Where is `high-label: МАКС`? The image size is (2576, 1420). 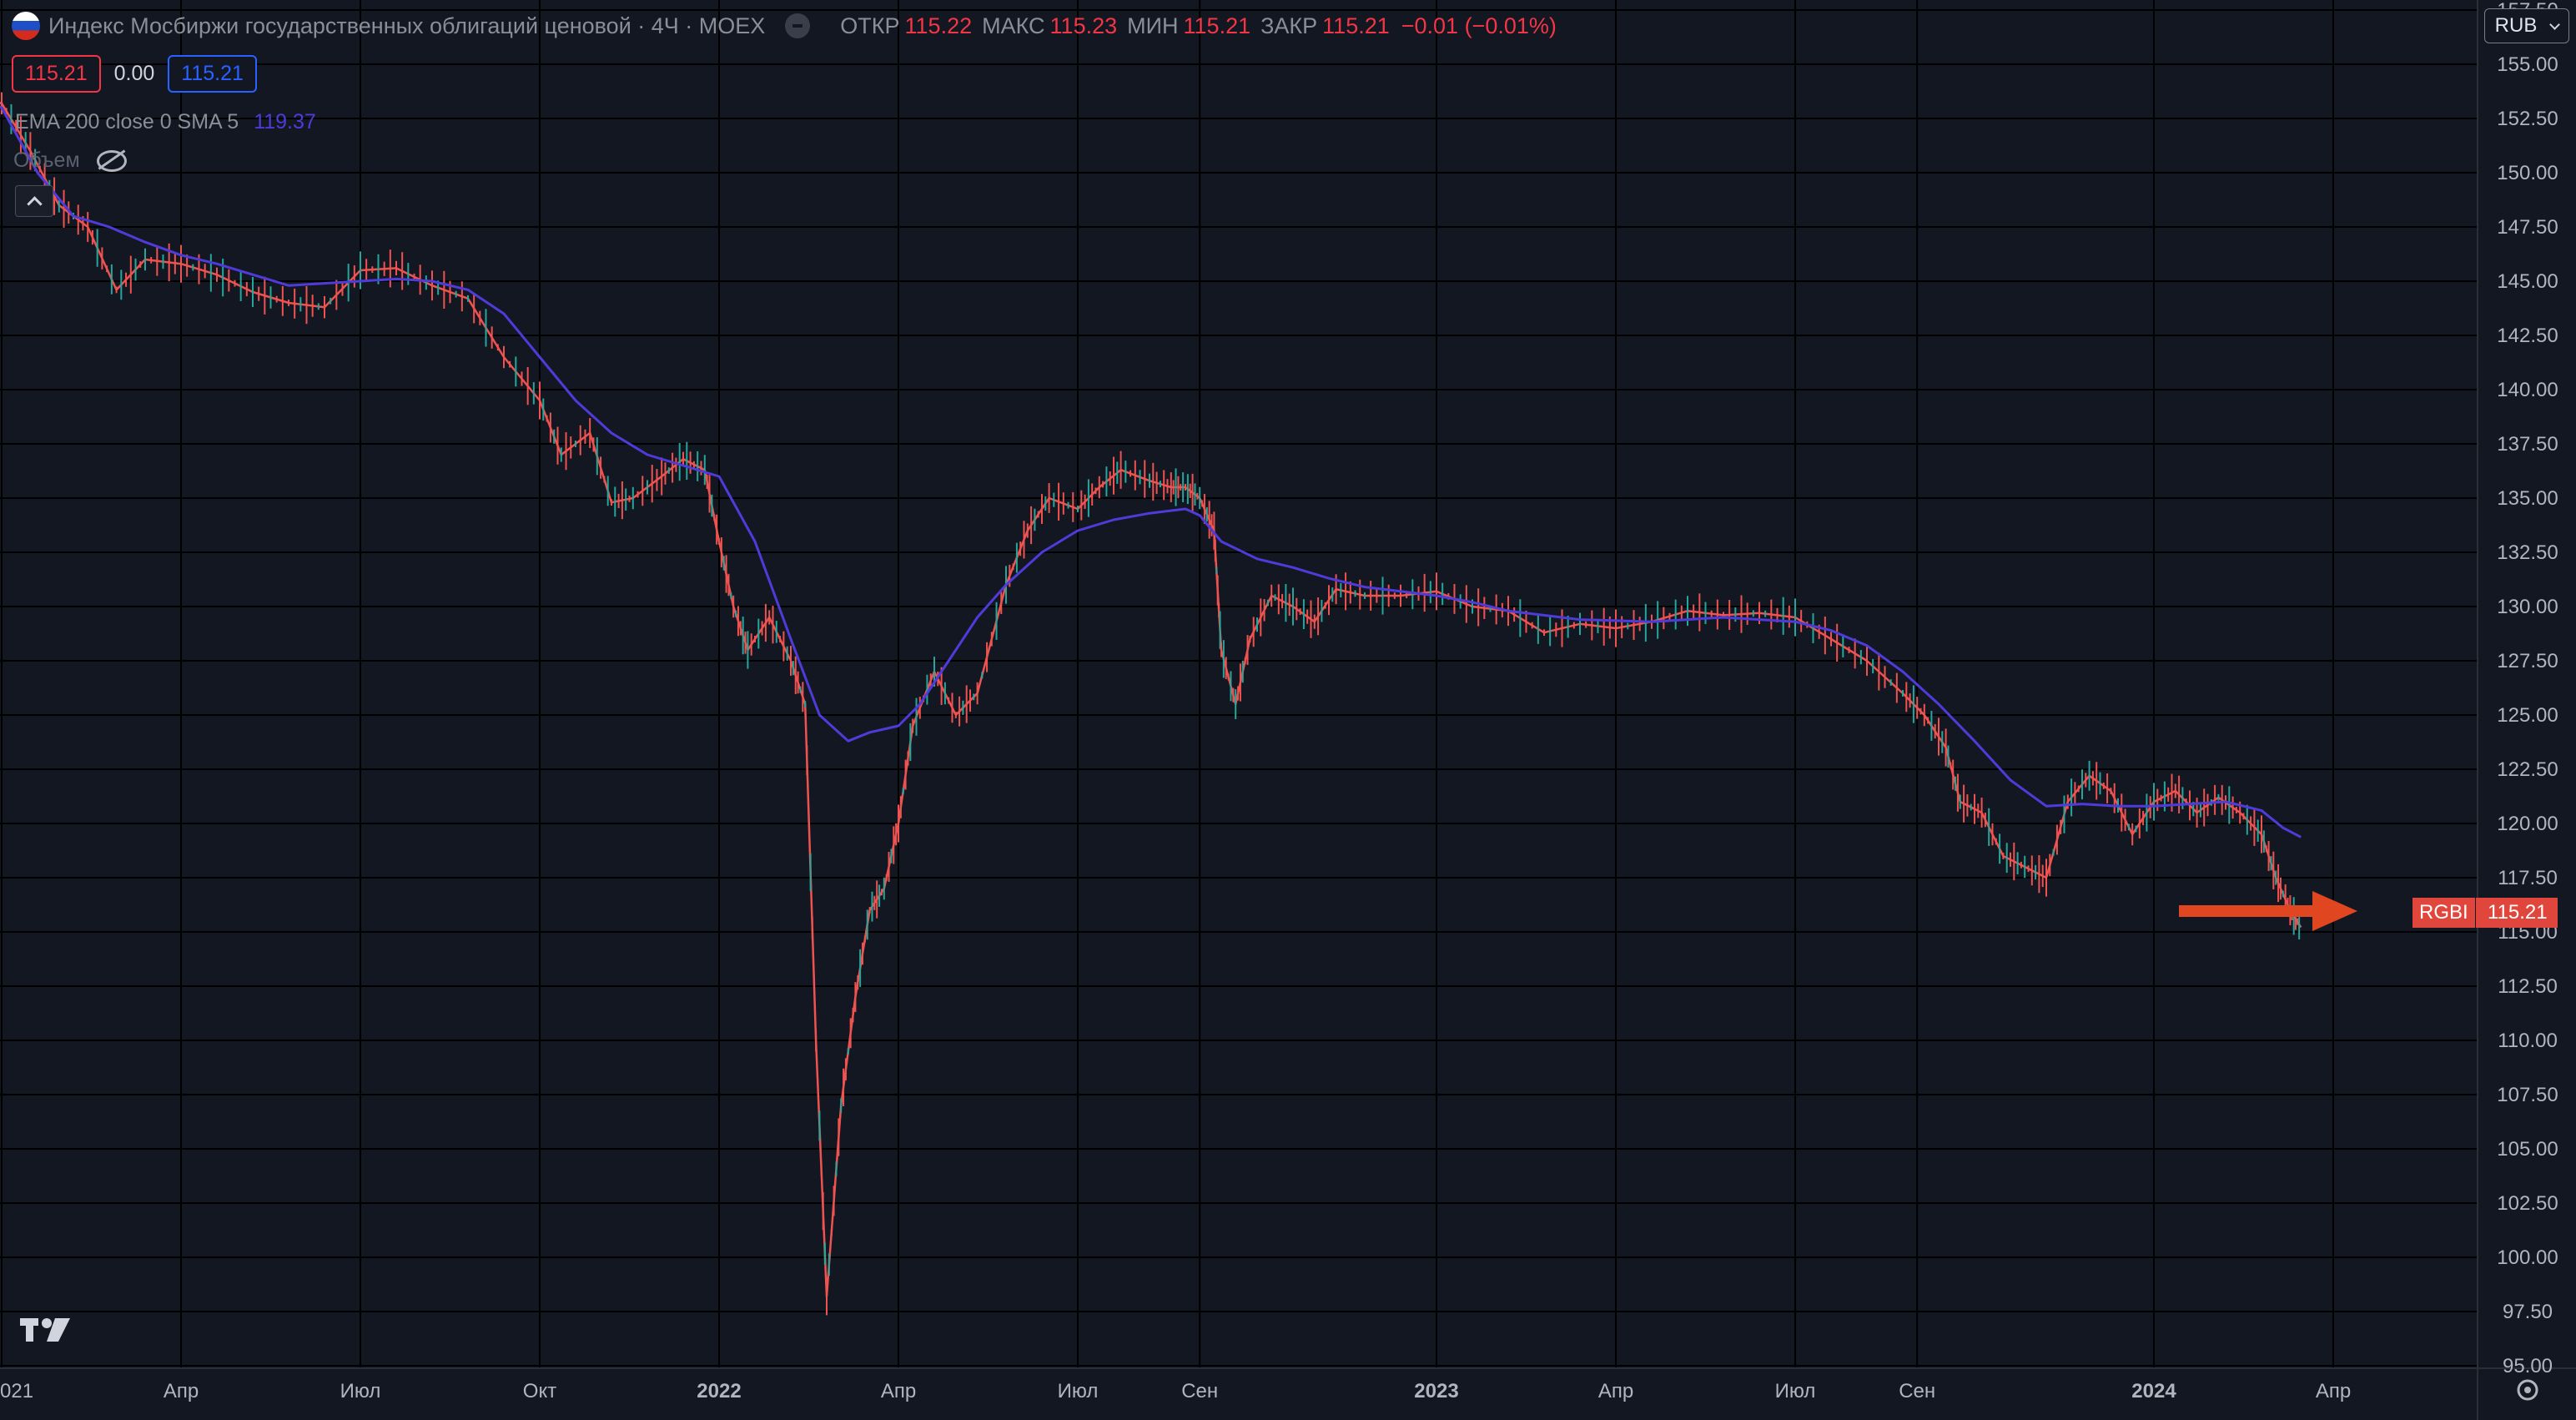 high-label: МАКС is located at coordinates (1013, 25).